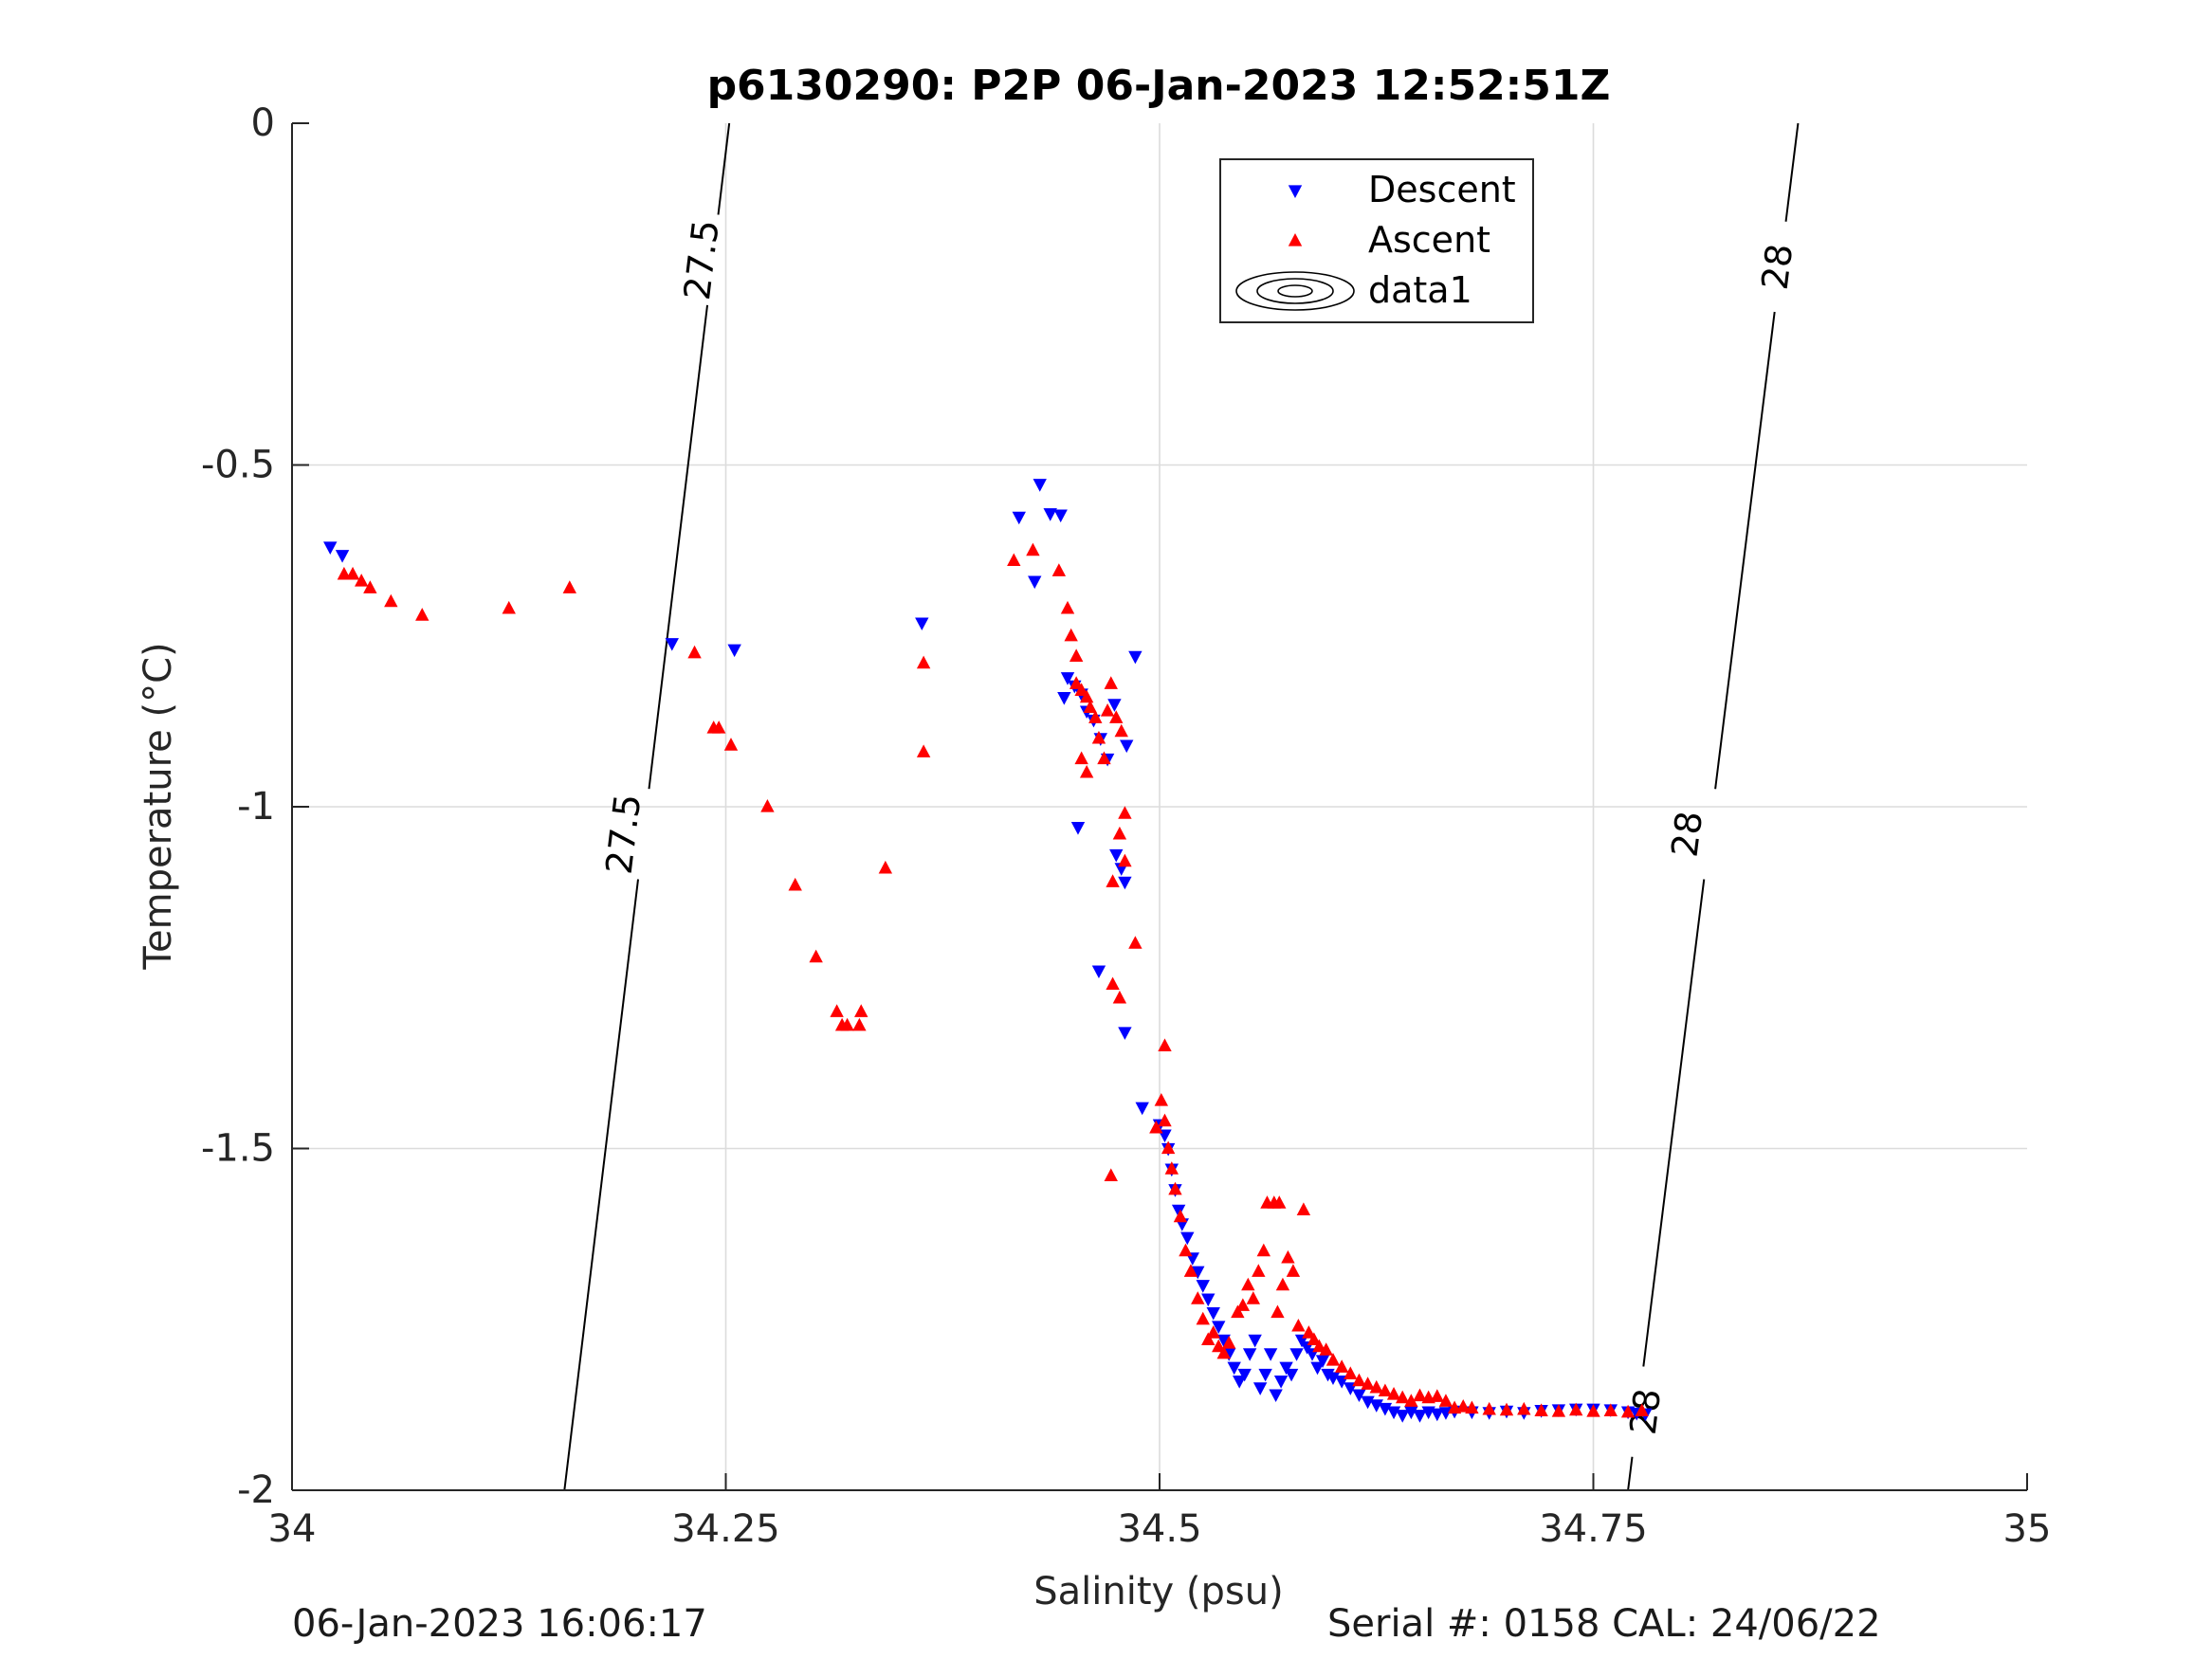  I want to click on chart-title: p6130290: P2P 06-Jan-2023 12:52:51Z, so click(1159, 86).